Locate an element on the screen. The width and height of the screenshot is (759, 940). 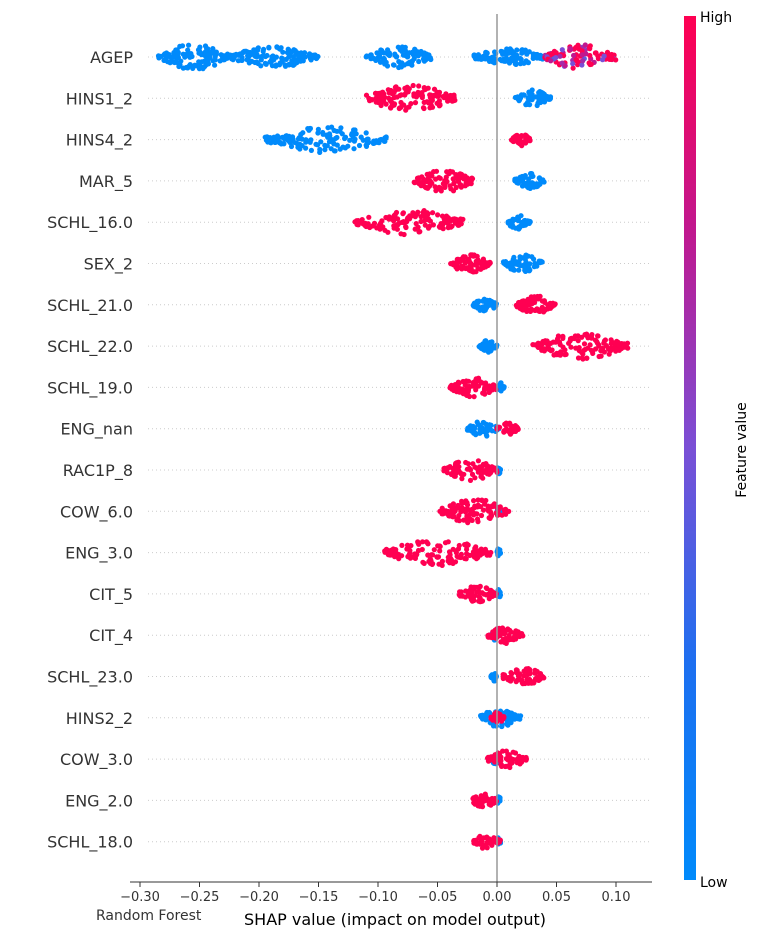
feature-label: HINS4_2 is located at coordinates (99, 141).